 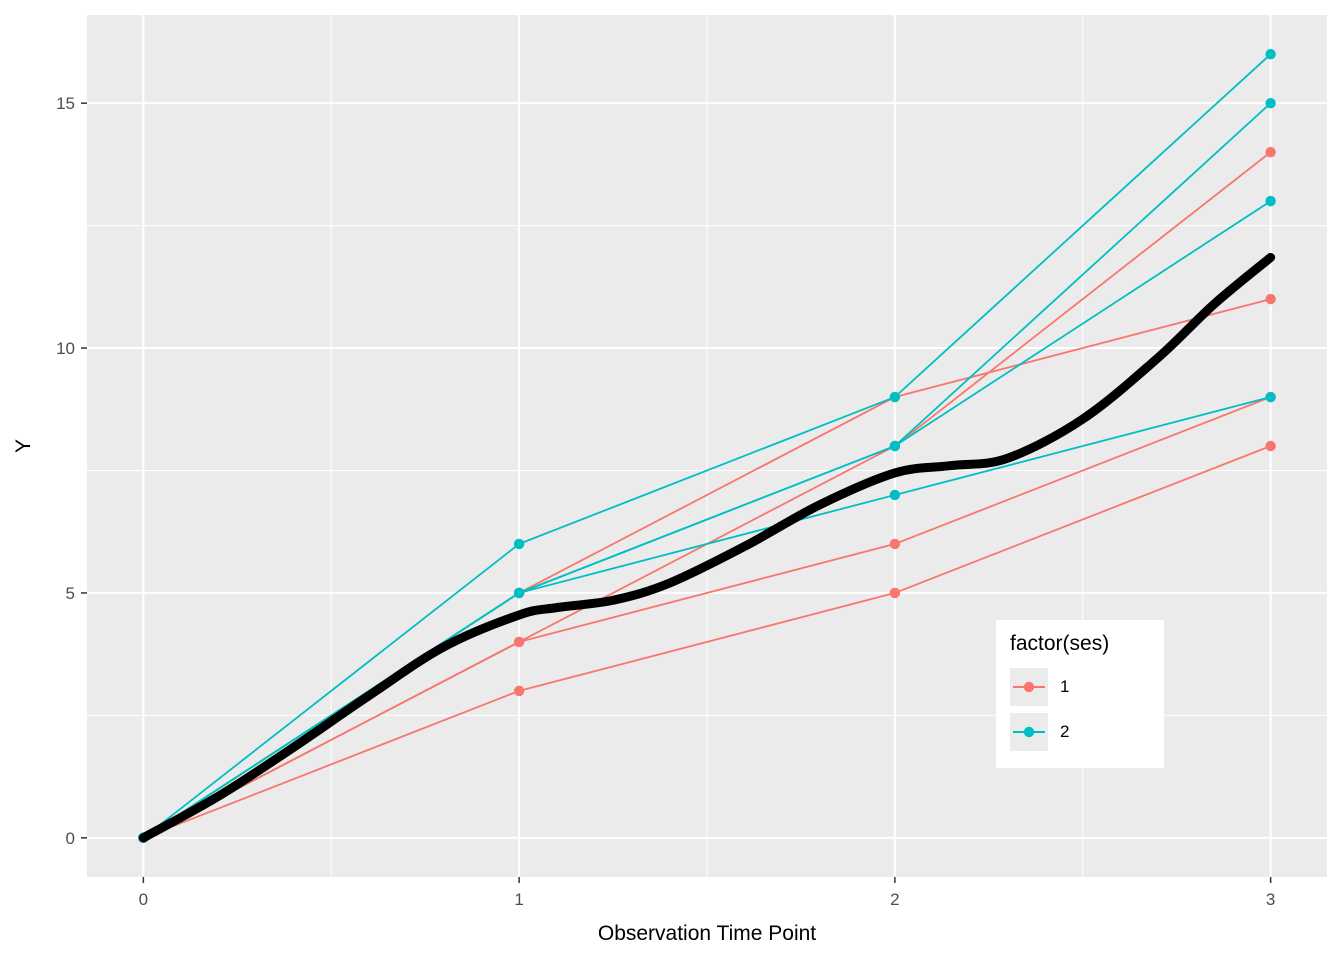 I want to click on data-point-subject-7-t3, so click(x=1270, y=103).